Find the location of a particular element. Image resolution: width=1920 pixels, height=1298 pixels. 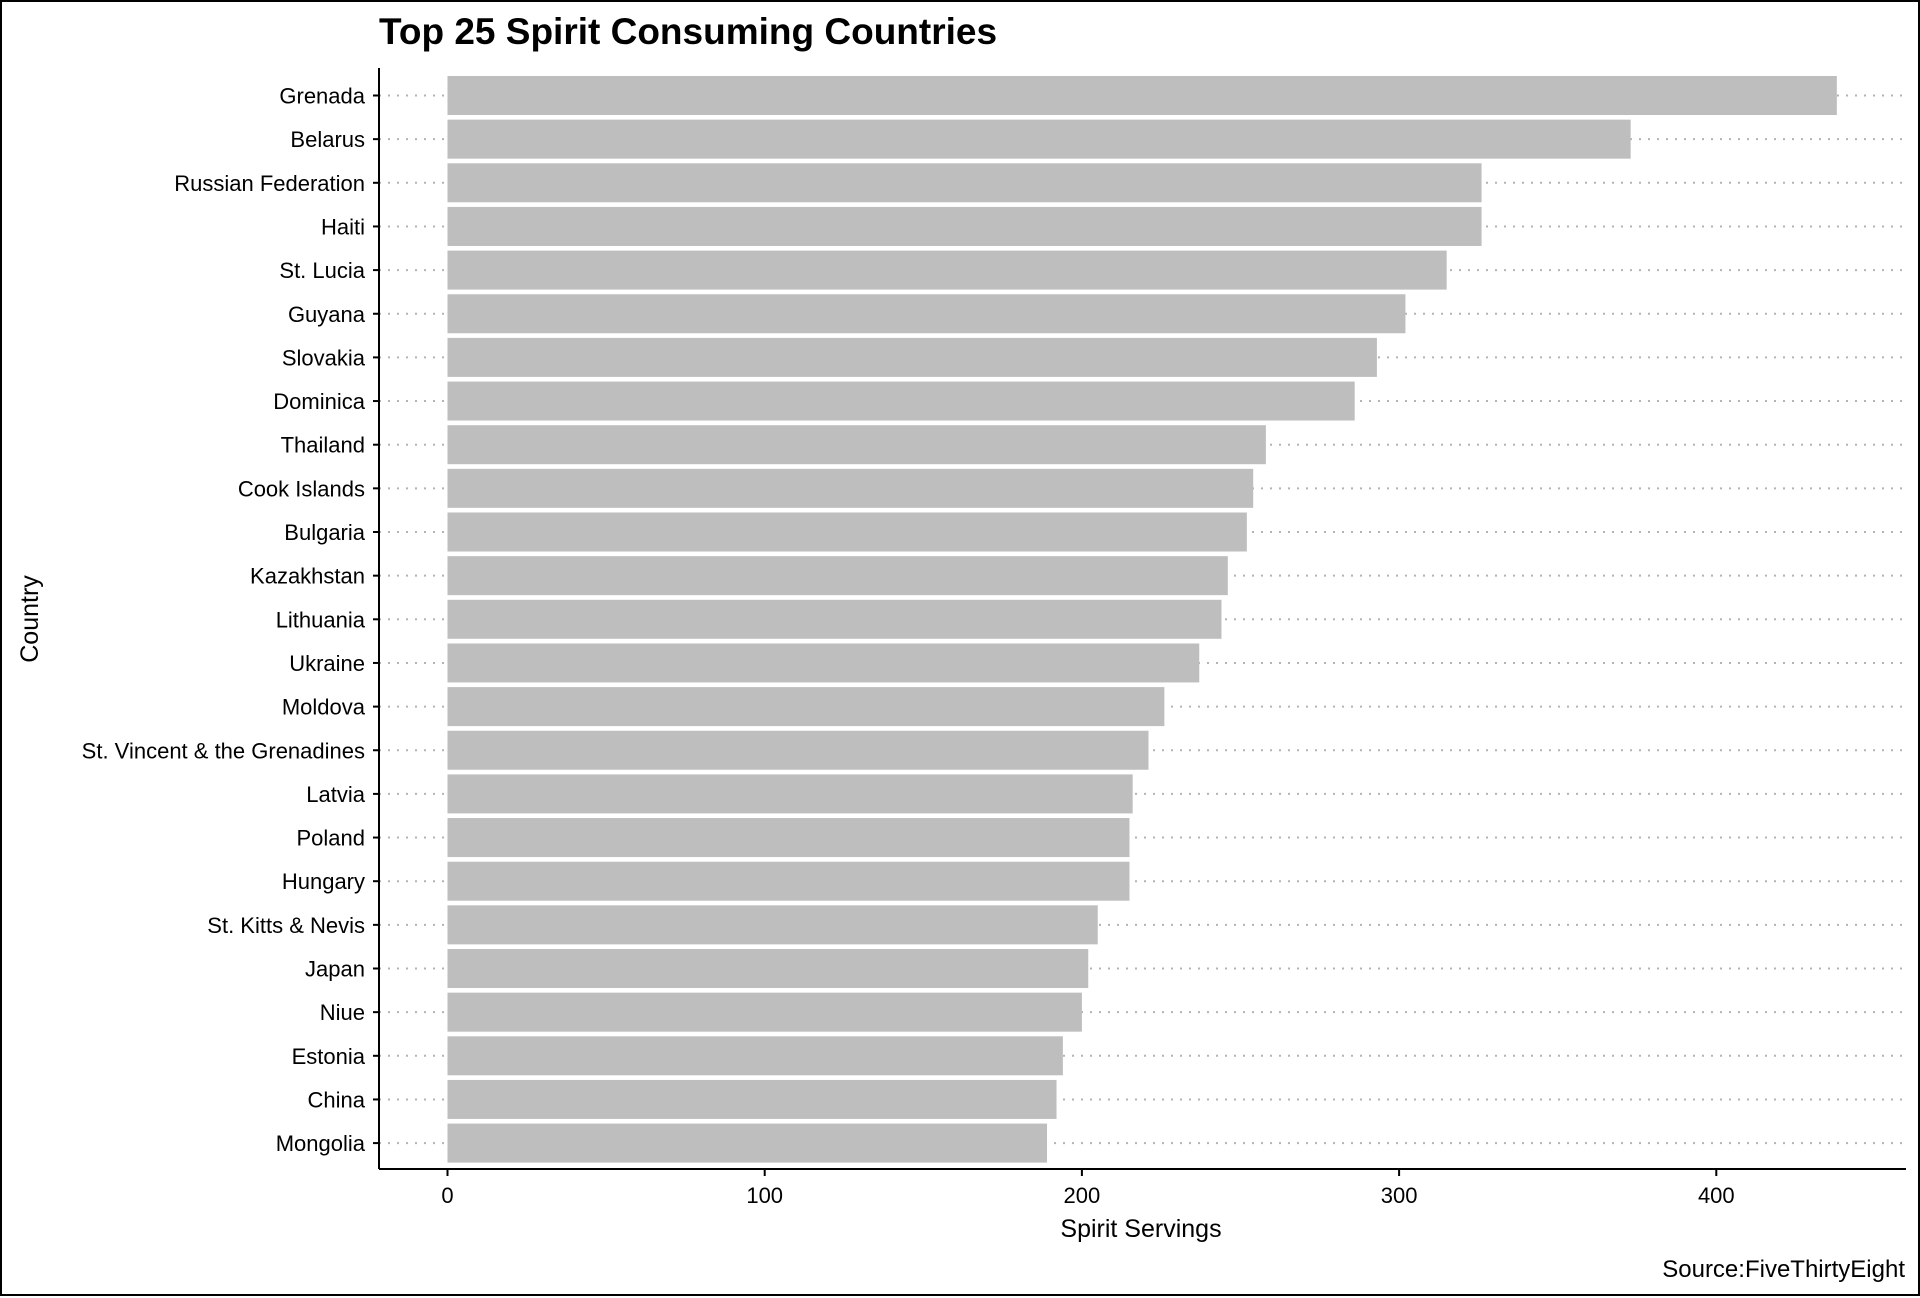

bar-moldova is located at coordinates (806, 707).